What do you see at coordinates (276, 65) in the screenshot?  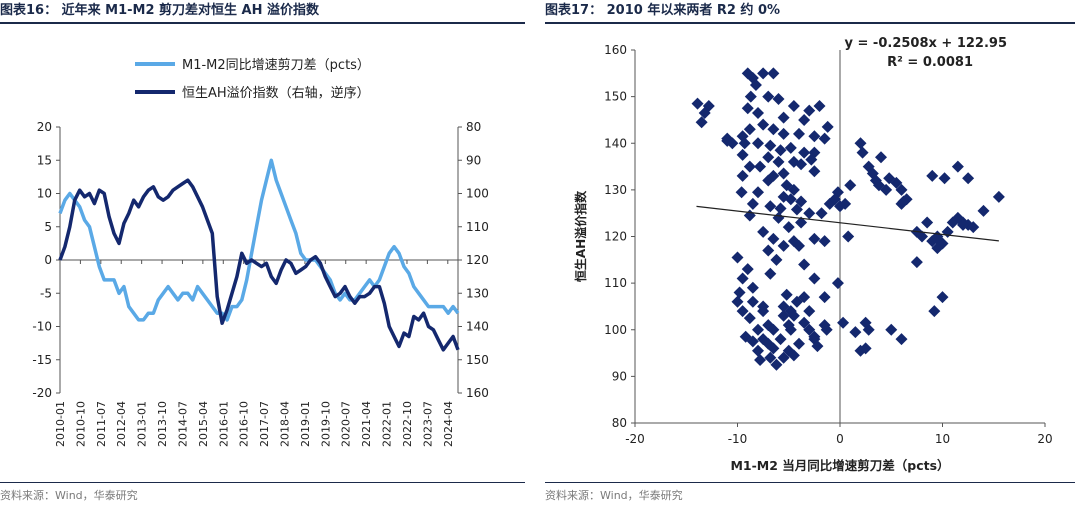 I see `legend-label: M1-M2同比增速剪刀差（pcts）` at bounding box center [276, 65].